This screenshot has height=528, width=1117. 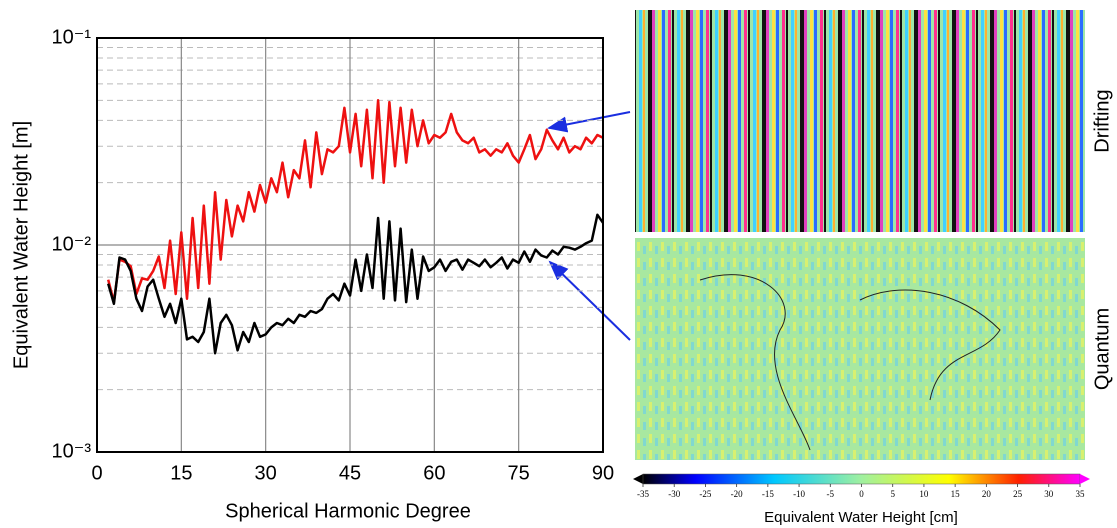 I want to click on x-tick-label: 60, so click(x=434, y=473).